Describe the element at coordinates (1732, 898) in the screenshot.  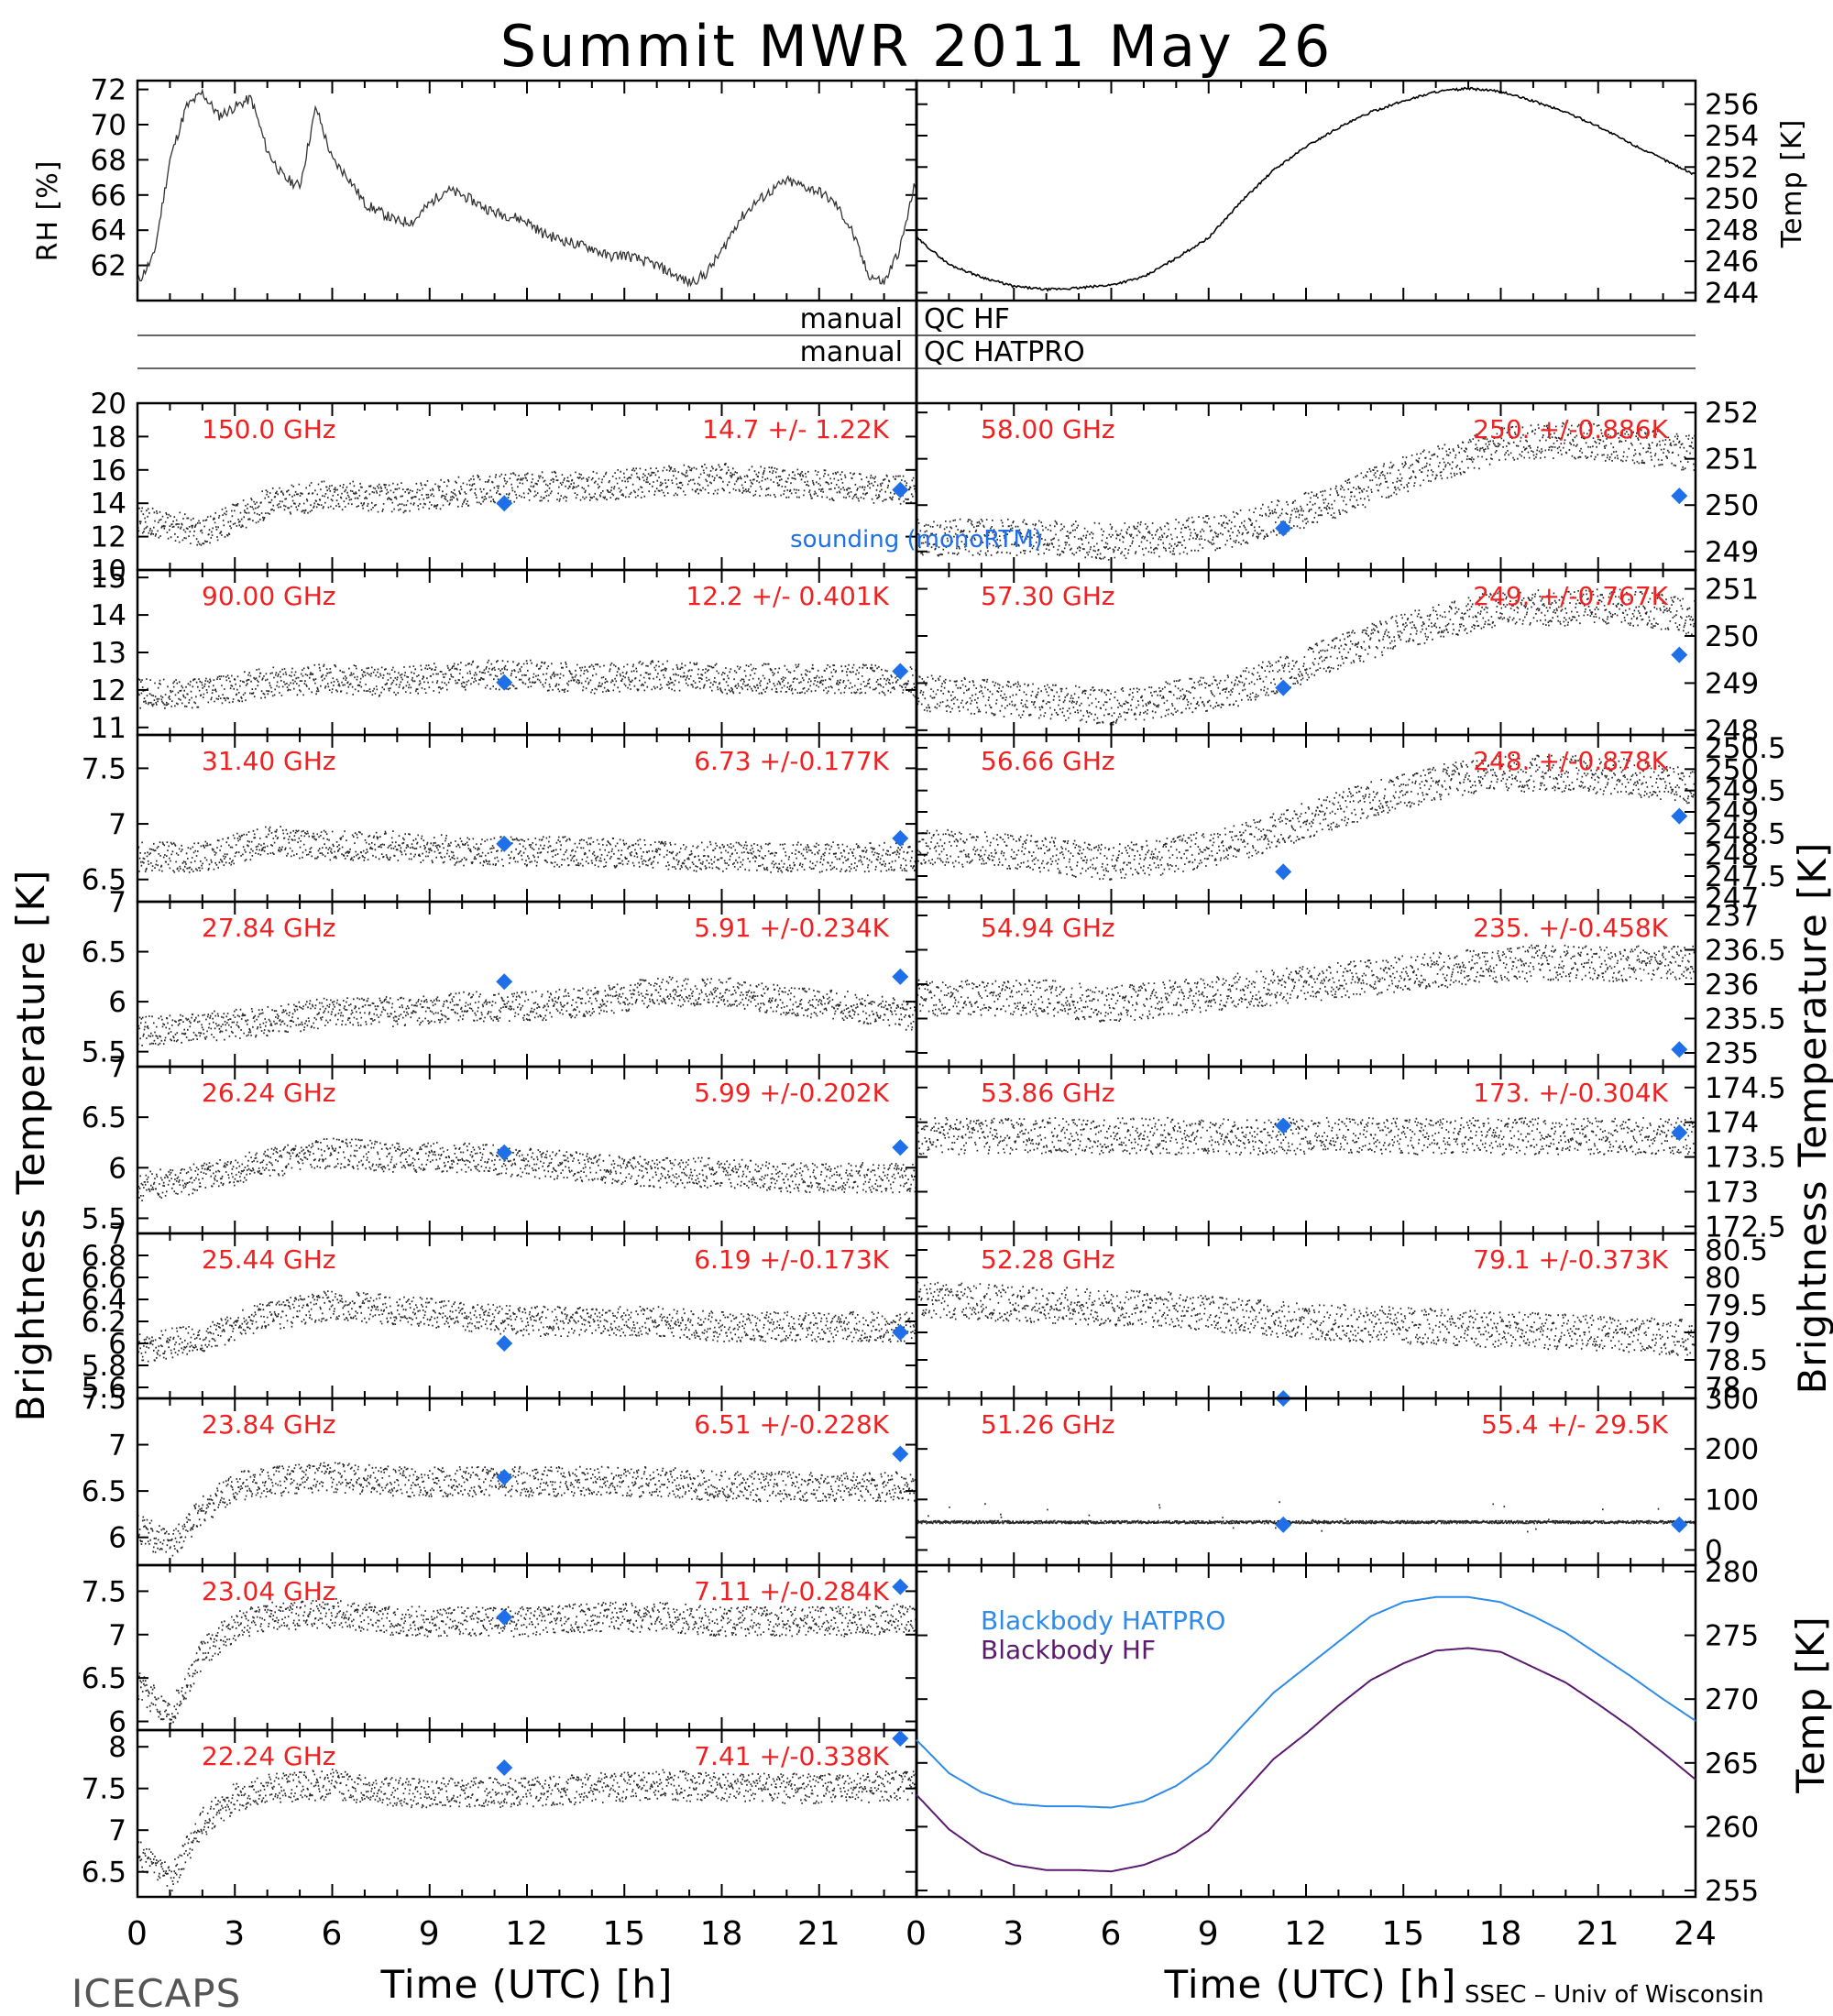
I see `y-tick-label: 247` at that location.